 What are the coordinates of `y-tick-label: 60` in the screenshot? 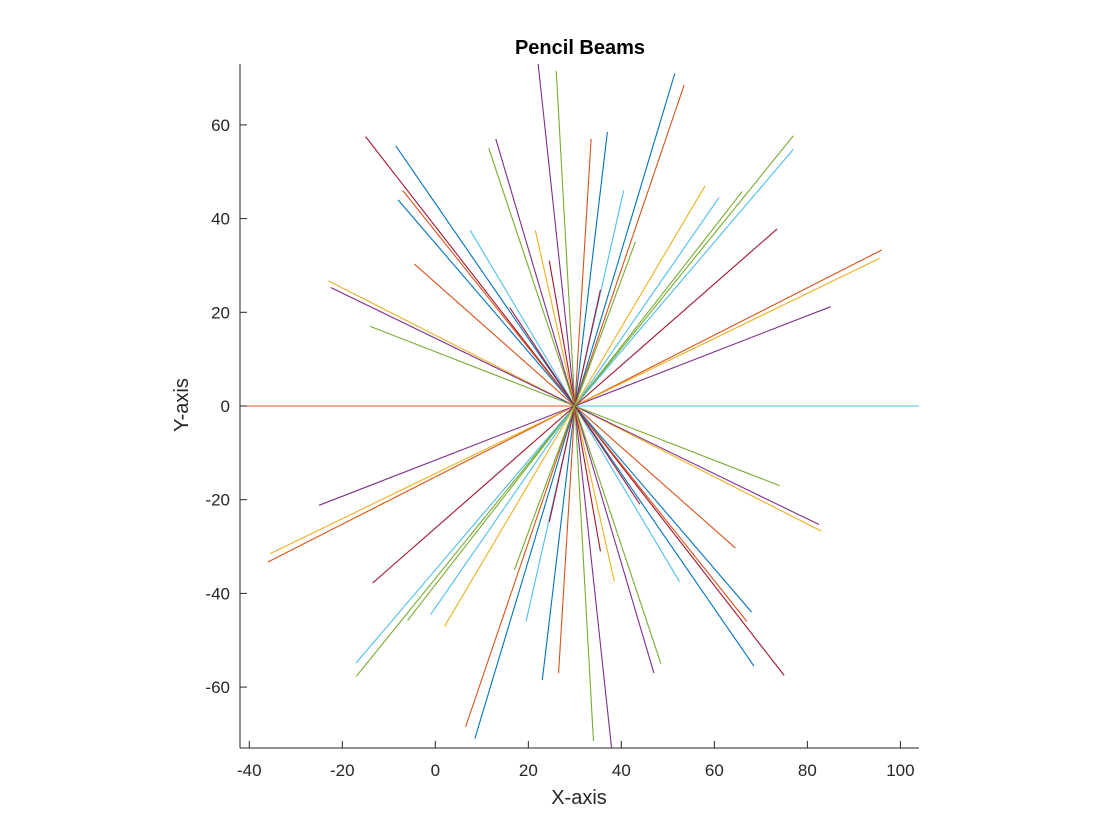 It's located at (220, 125).